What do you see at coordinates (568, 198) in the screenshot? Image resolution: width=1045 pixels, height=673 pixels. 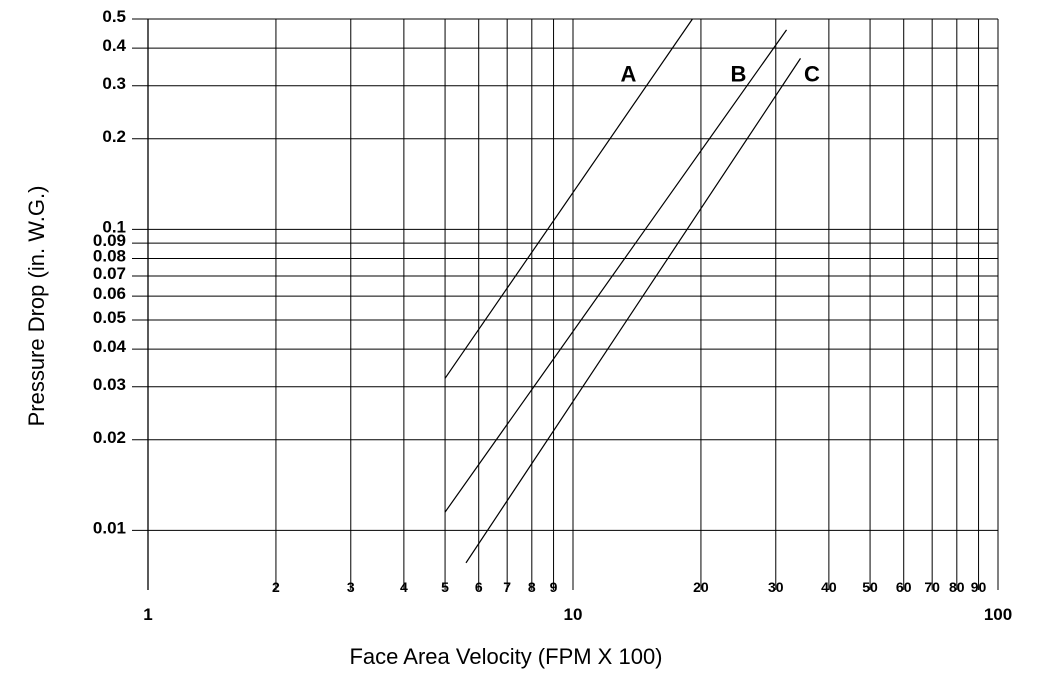 I see `series-line-a` at bounding box center [568, 198].